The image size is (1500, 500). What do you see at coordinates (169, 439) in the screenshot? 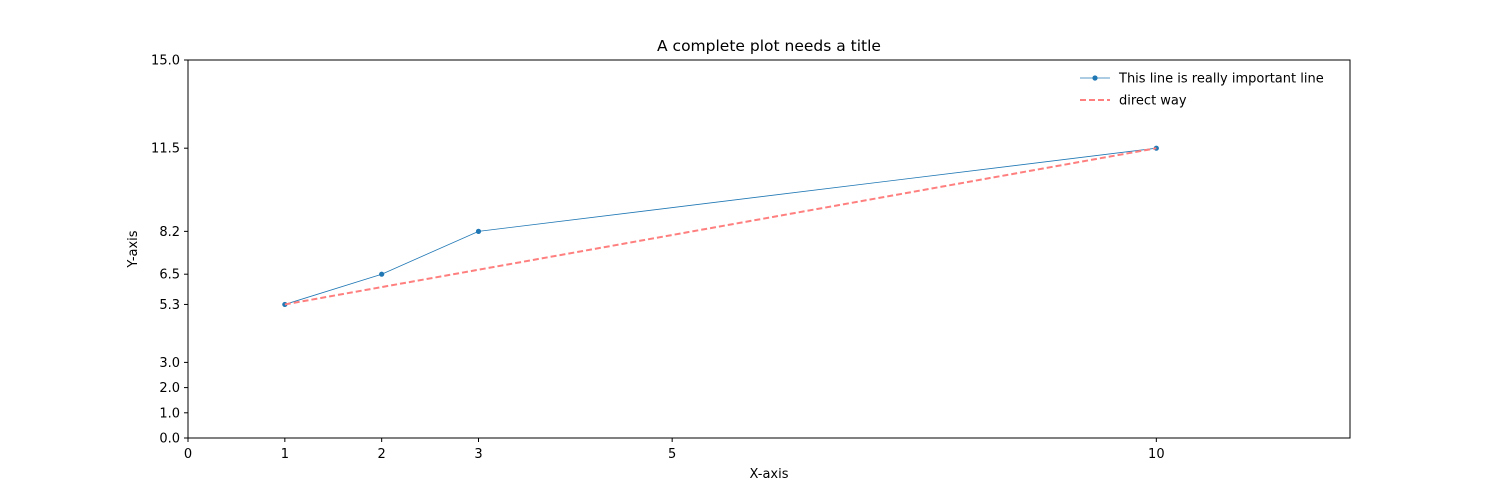
I see `y-tick-label: 0.0` at bounding box center [169, 439].